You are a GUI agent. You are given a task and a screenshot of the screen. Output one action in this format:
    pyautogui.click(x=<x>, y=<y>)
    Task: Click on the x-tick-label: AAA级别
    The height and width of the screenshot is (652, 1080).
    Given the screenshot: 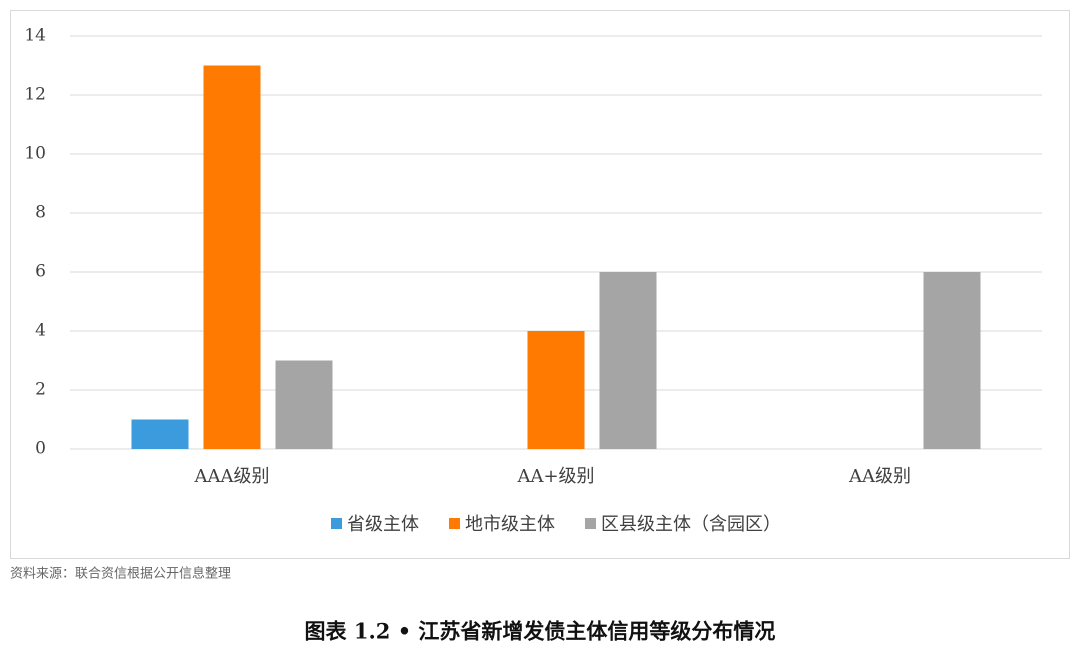 What is the action you would take?
    pyautogui.click(x=232, y=476)
    